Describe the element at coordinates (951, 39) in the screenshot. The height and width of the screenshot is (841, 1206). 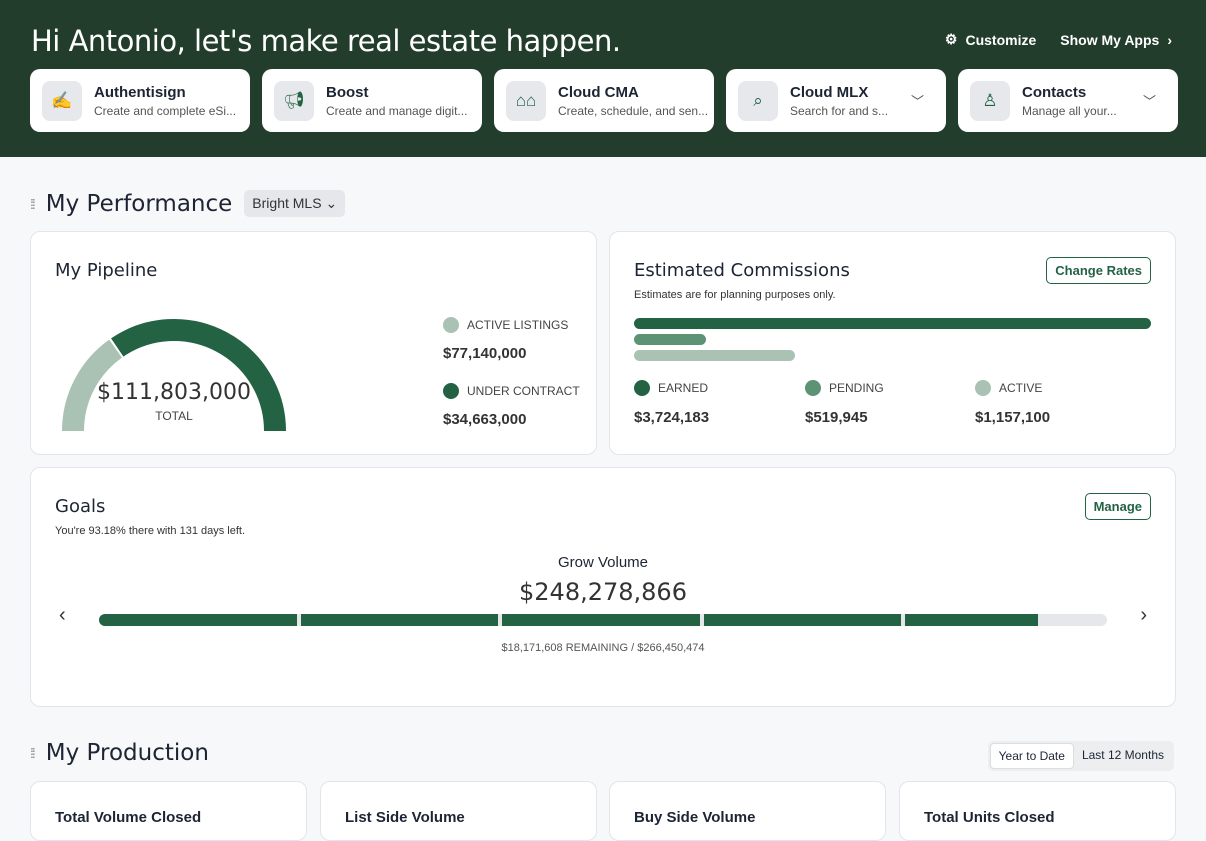
I see `gear-icon: ⚙` at that location.